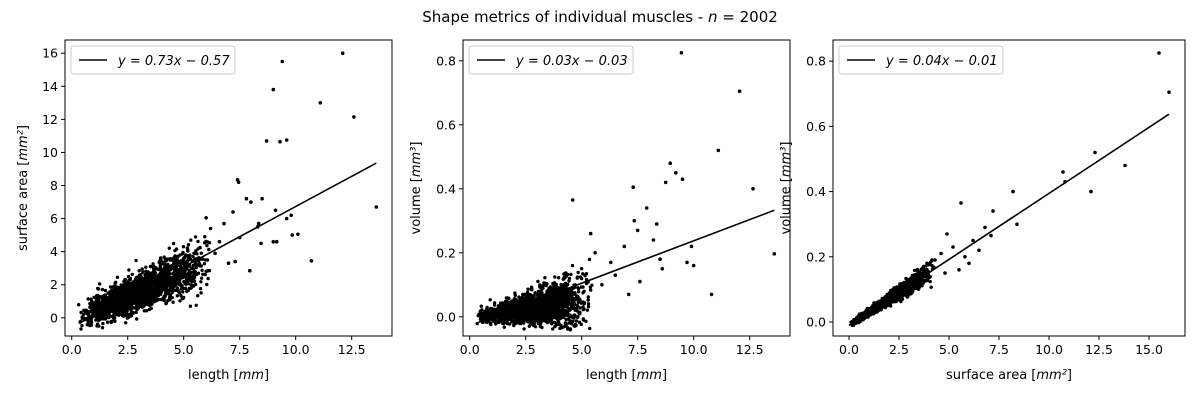 The width and height of the screenshot is (1200, 400). I want to click on y-tick-label: 0.6, so click(446, 124).